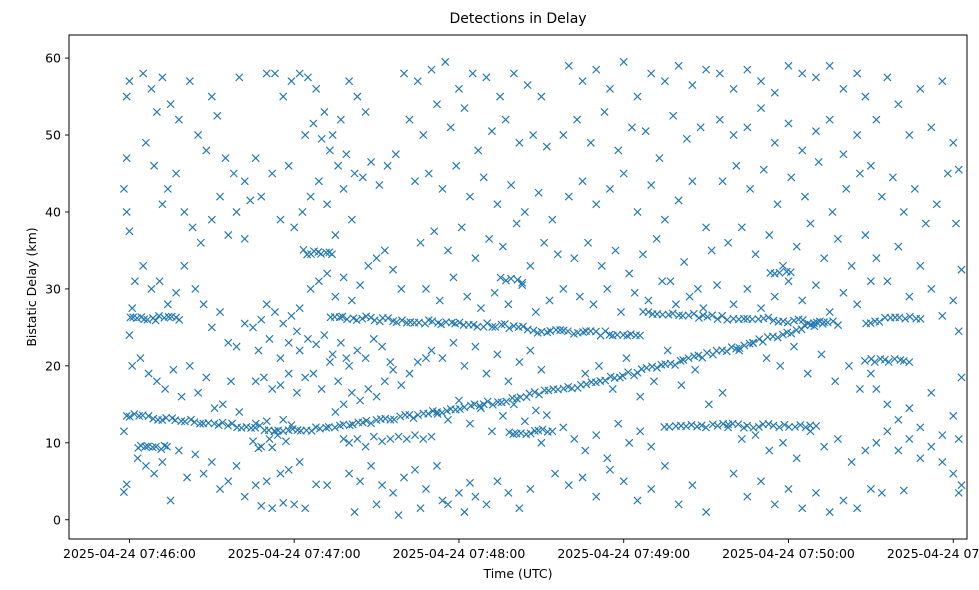 This screenshot has width=979, height=590. Describe the element at coordinates (294, 553) in the screenshot. I see `x-tick-label: 2025-04-24 07:47:00` at that location.